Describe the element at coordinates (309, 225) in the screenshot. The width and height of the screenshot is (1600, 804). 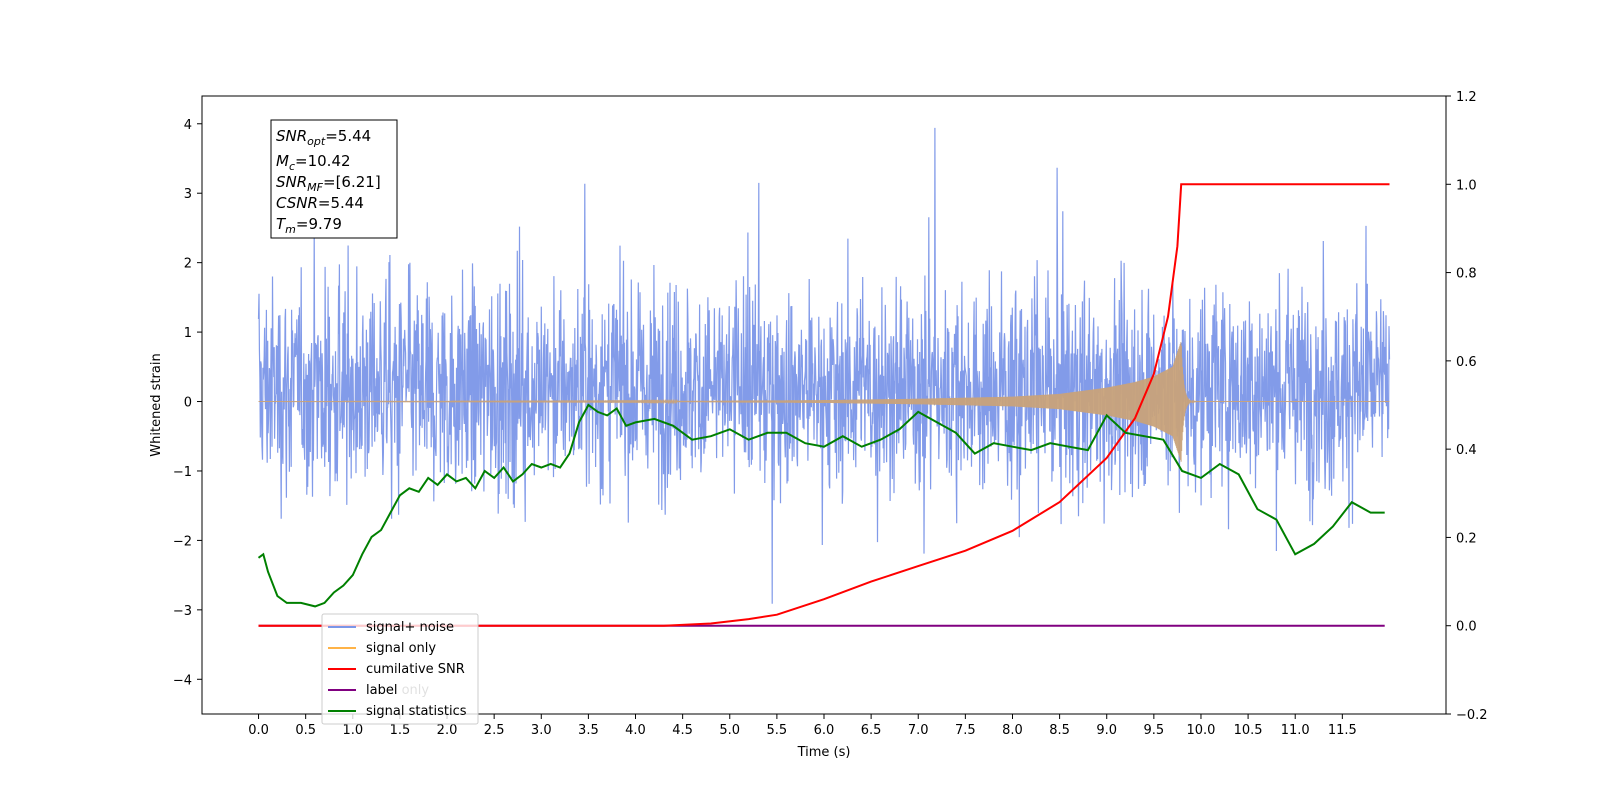
I see `stat-tm: Tm=9.79` at that location.